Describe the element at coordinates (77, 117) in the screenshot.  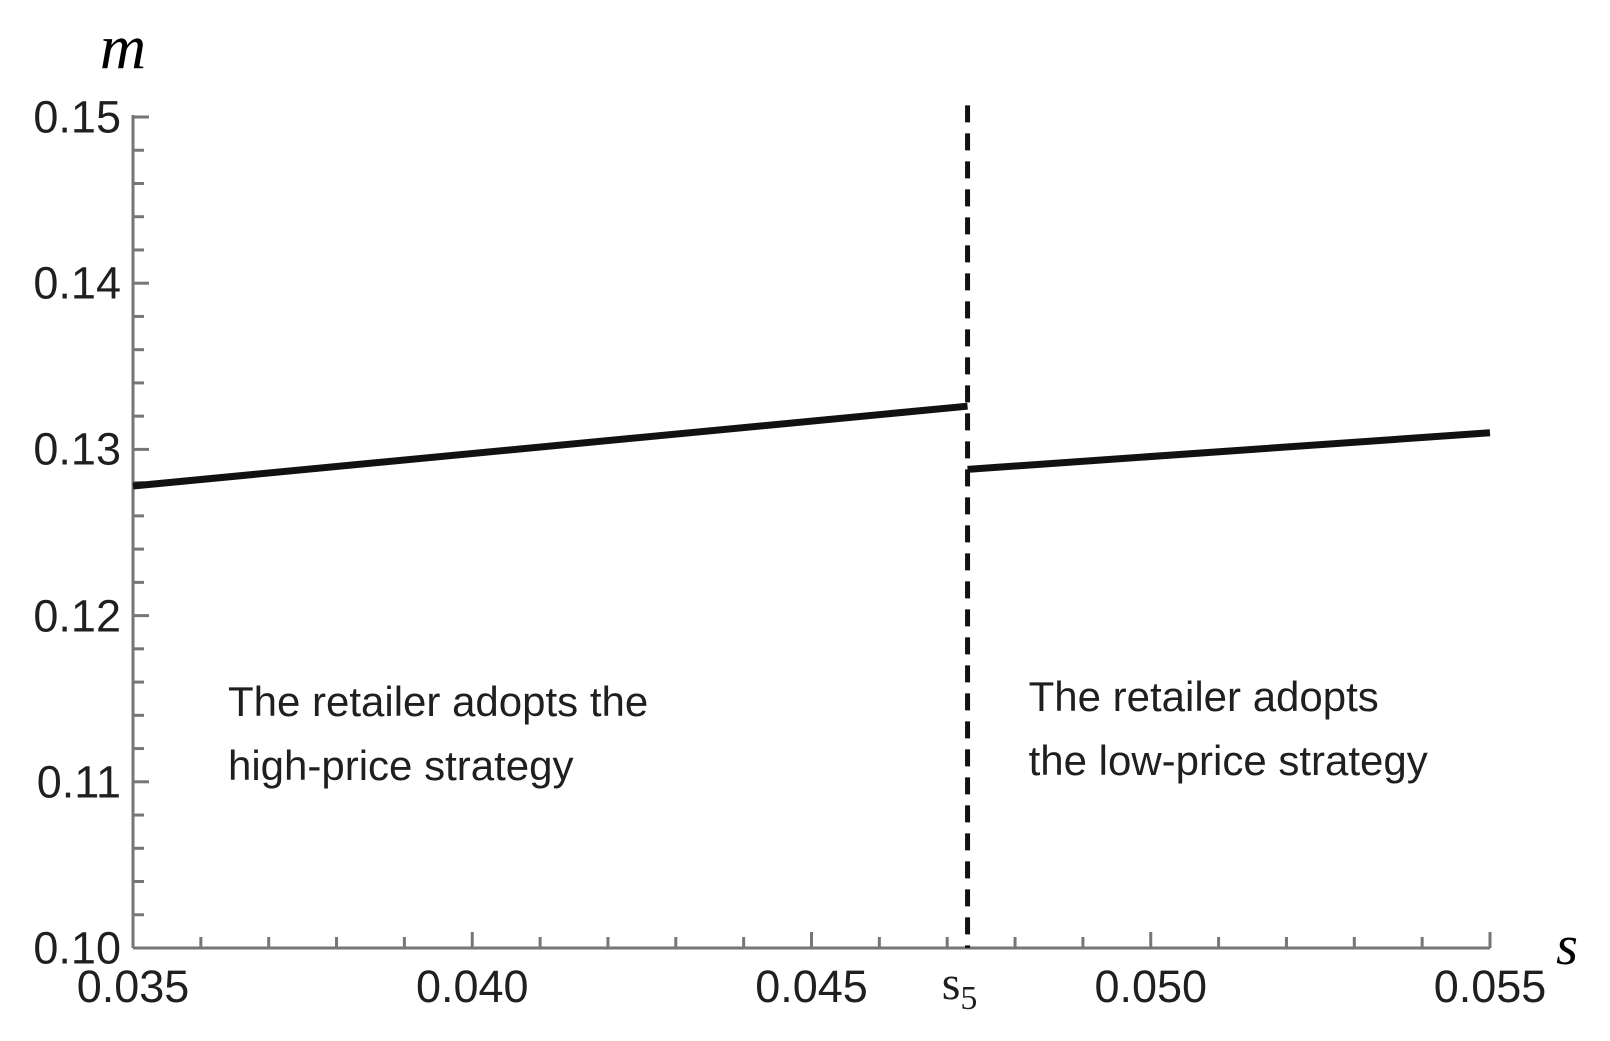
I see `y-tick-label: 0.15` at that location.